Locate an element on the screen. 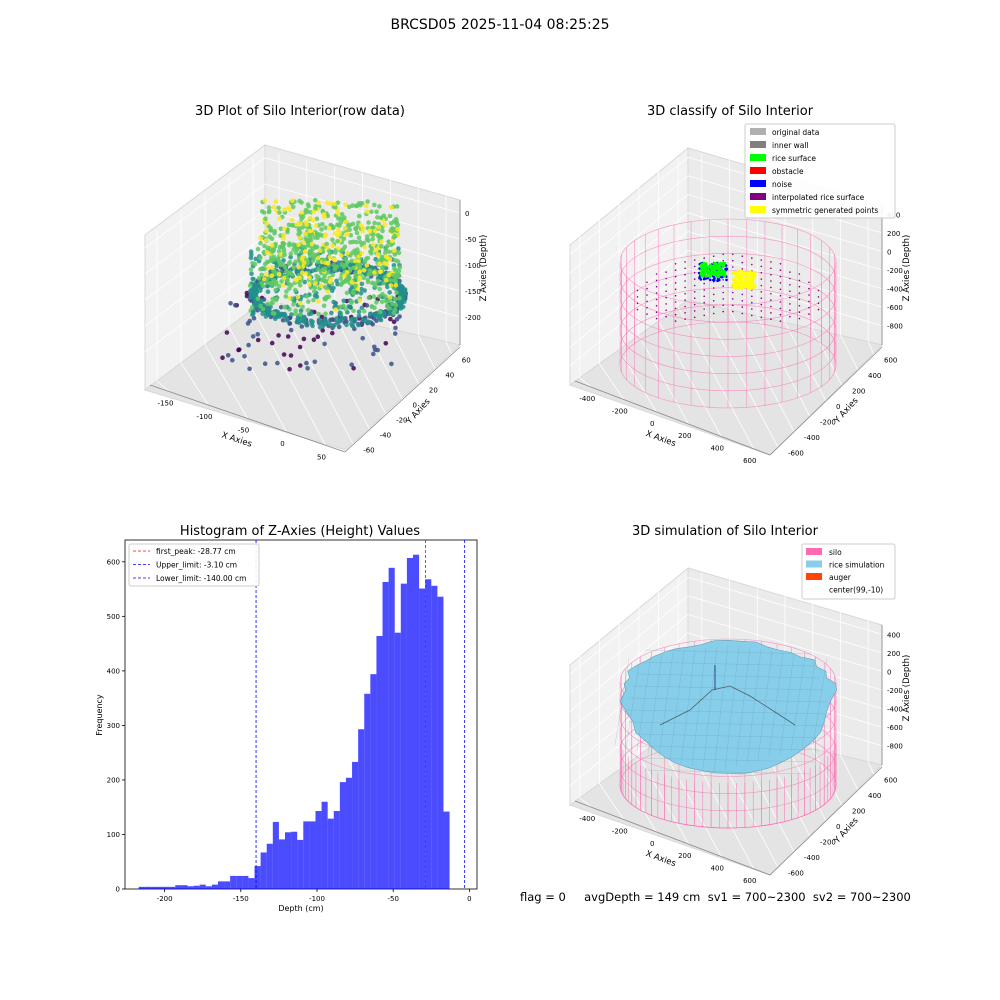 This screenshot has width=1000, height=1000. x-tick-label: 600 is located at coordinates (749, 461).